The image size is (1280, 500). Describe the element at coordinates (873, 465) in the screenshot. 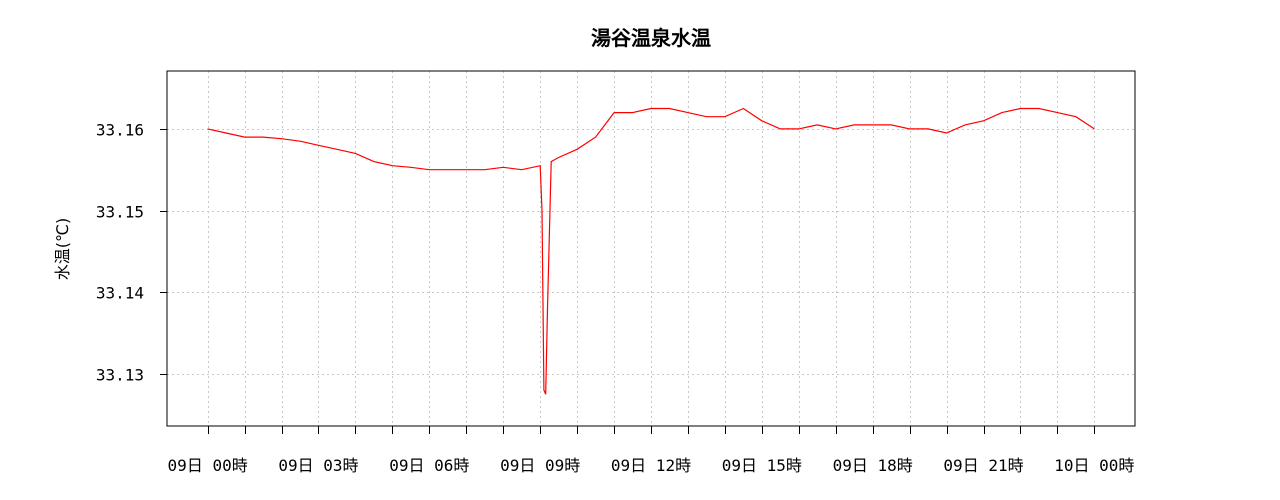

I see `x-tick-label: 09日 18時` at that location.